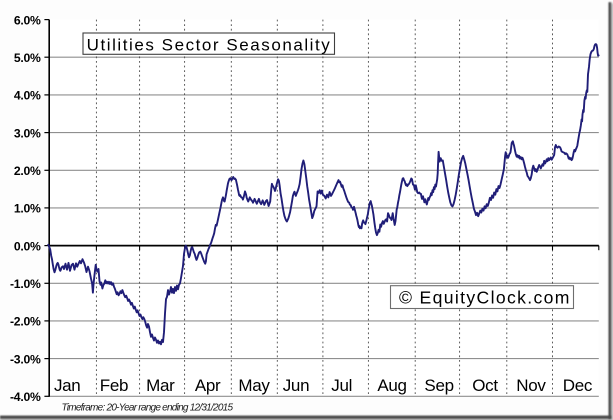 Image resolution: width=613 pixels, height=420 pixels. I want to click on svg-text: May, so click(254, 385).